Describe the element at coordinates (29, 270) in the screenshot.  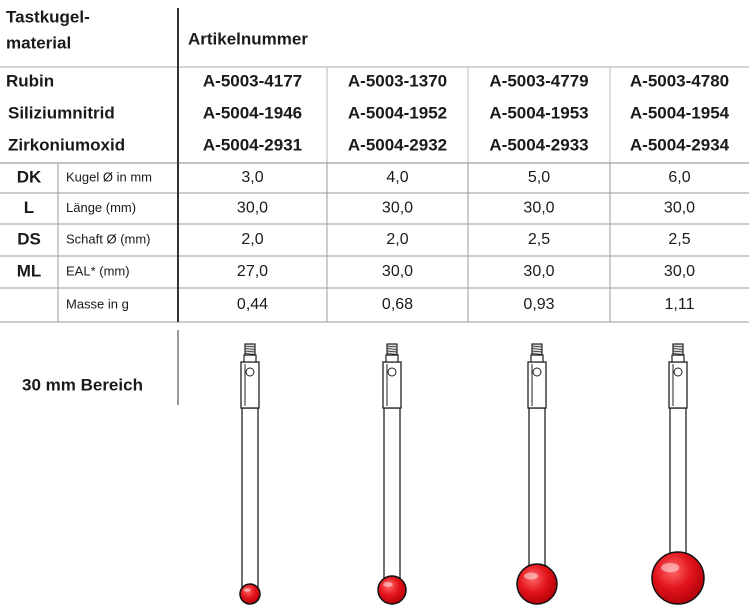
I see `spec-code: ML` at that location.